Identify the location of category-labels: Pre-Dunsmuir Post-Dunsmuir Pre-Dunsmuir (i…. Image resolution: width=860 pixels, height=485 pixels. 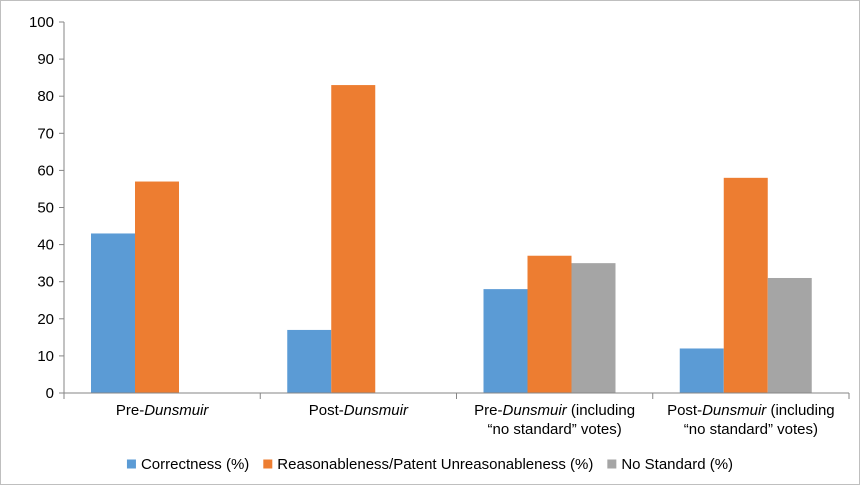
(475, 420).